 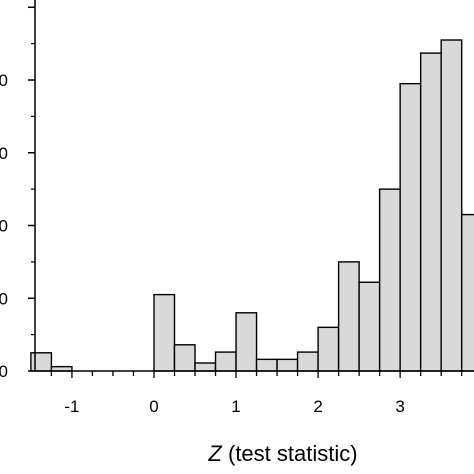 I want to click on x-axis-title-symbol: Z, so click(x=215, y=453).